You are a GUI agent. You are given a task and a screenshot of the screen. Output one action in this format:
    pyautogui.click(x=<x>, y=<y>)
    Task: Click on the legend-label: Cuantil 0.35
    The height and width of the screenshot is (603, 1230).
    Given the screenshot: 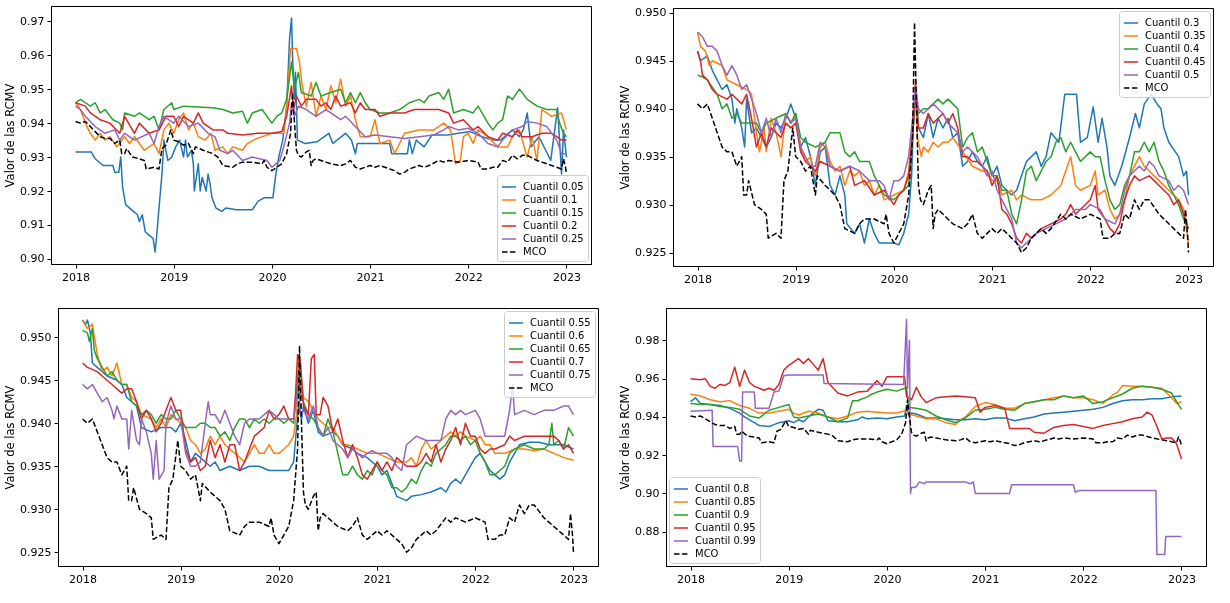 What is the action you would take?
    pyautogui.click(x=1175, y=35)
    